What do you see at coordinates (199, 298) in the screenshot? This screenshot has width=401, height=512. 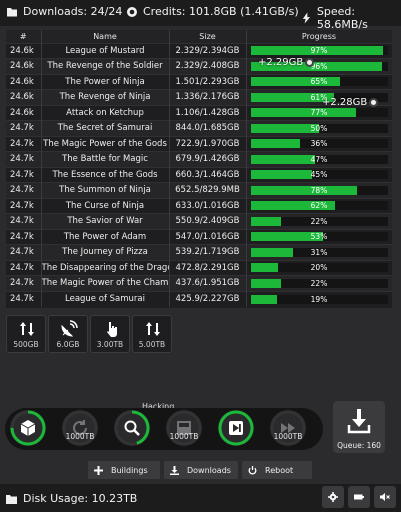 I see `table-row: 24.7k League of Samurai 425.9/2.227GB 19%` at bounding box center [199, 298].